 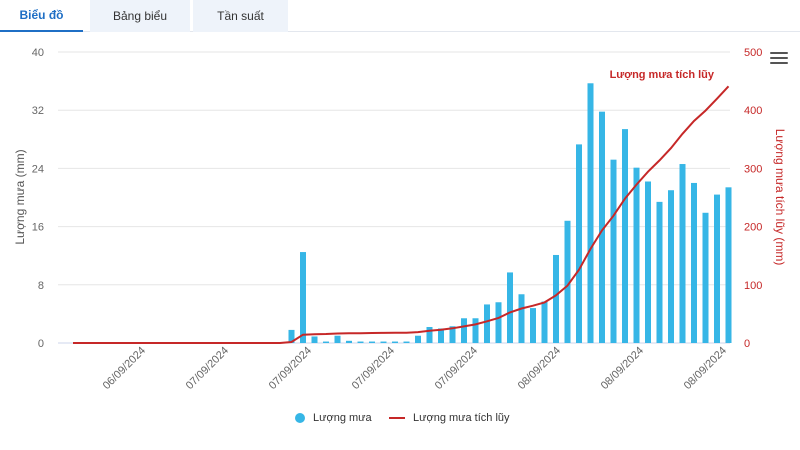 What do you see at coordinates (753, 286) in the screenshot?
I see `y2-tick-label: 100` at bounding box center [753, 286].